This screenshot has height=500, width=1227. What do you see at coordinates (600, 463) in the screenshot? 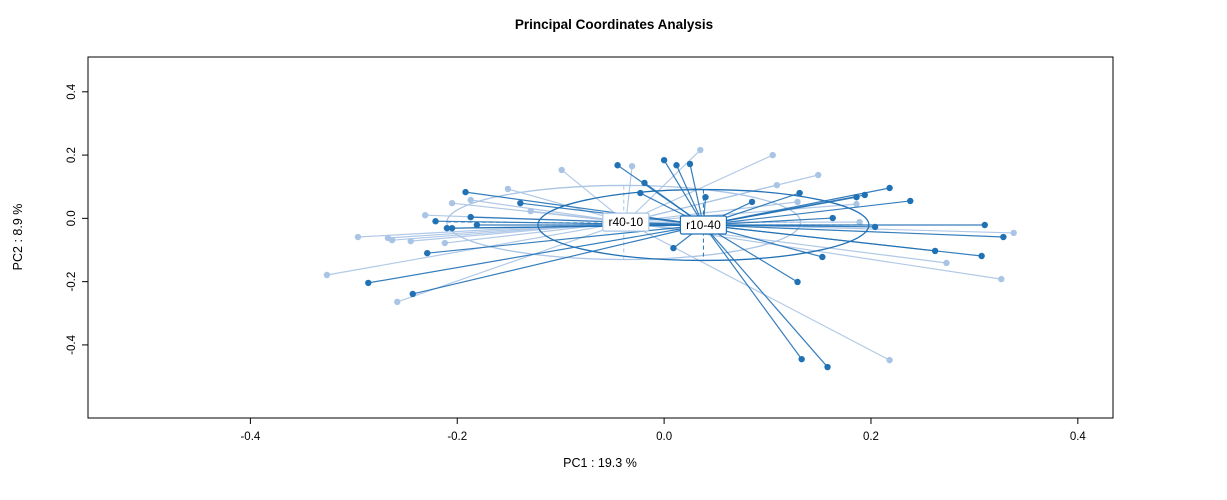
I see `x-axis-label: PC1 : 19.3 %` at bounding box center [600, 463].